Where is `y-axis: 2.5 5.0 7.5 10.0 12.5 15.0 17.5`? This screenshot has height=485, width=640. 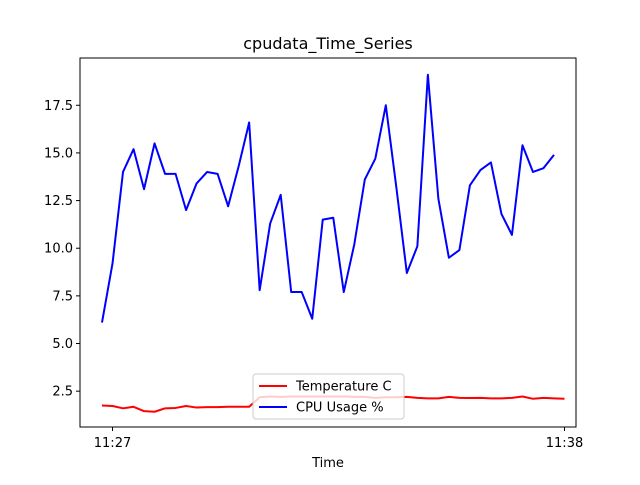 y-axis: 2.5 5.0 7.5 10.0 12.5 15.0 17.5 is located at coordinates (62, 249).